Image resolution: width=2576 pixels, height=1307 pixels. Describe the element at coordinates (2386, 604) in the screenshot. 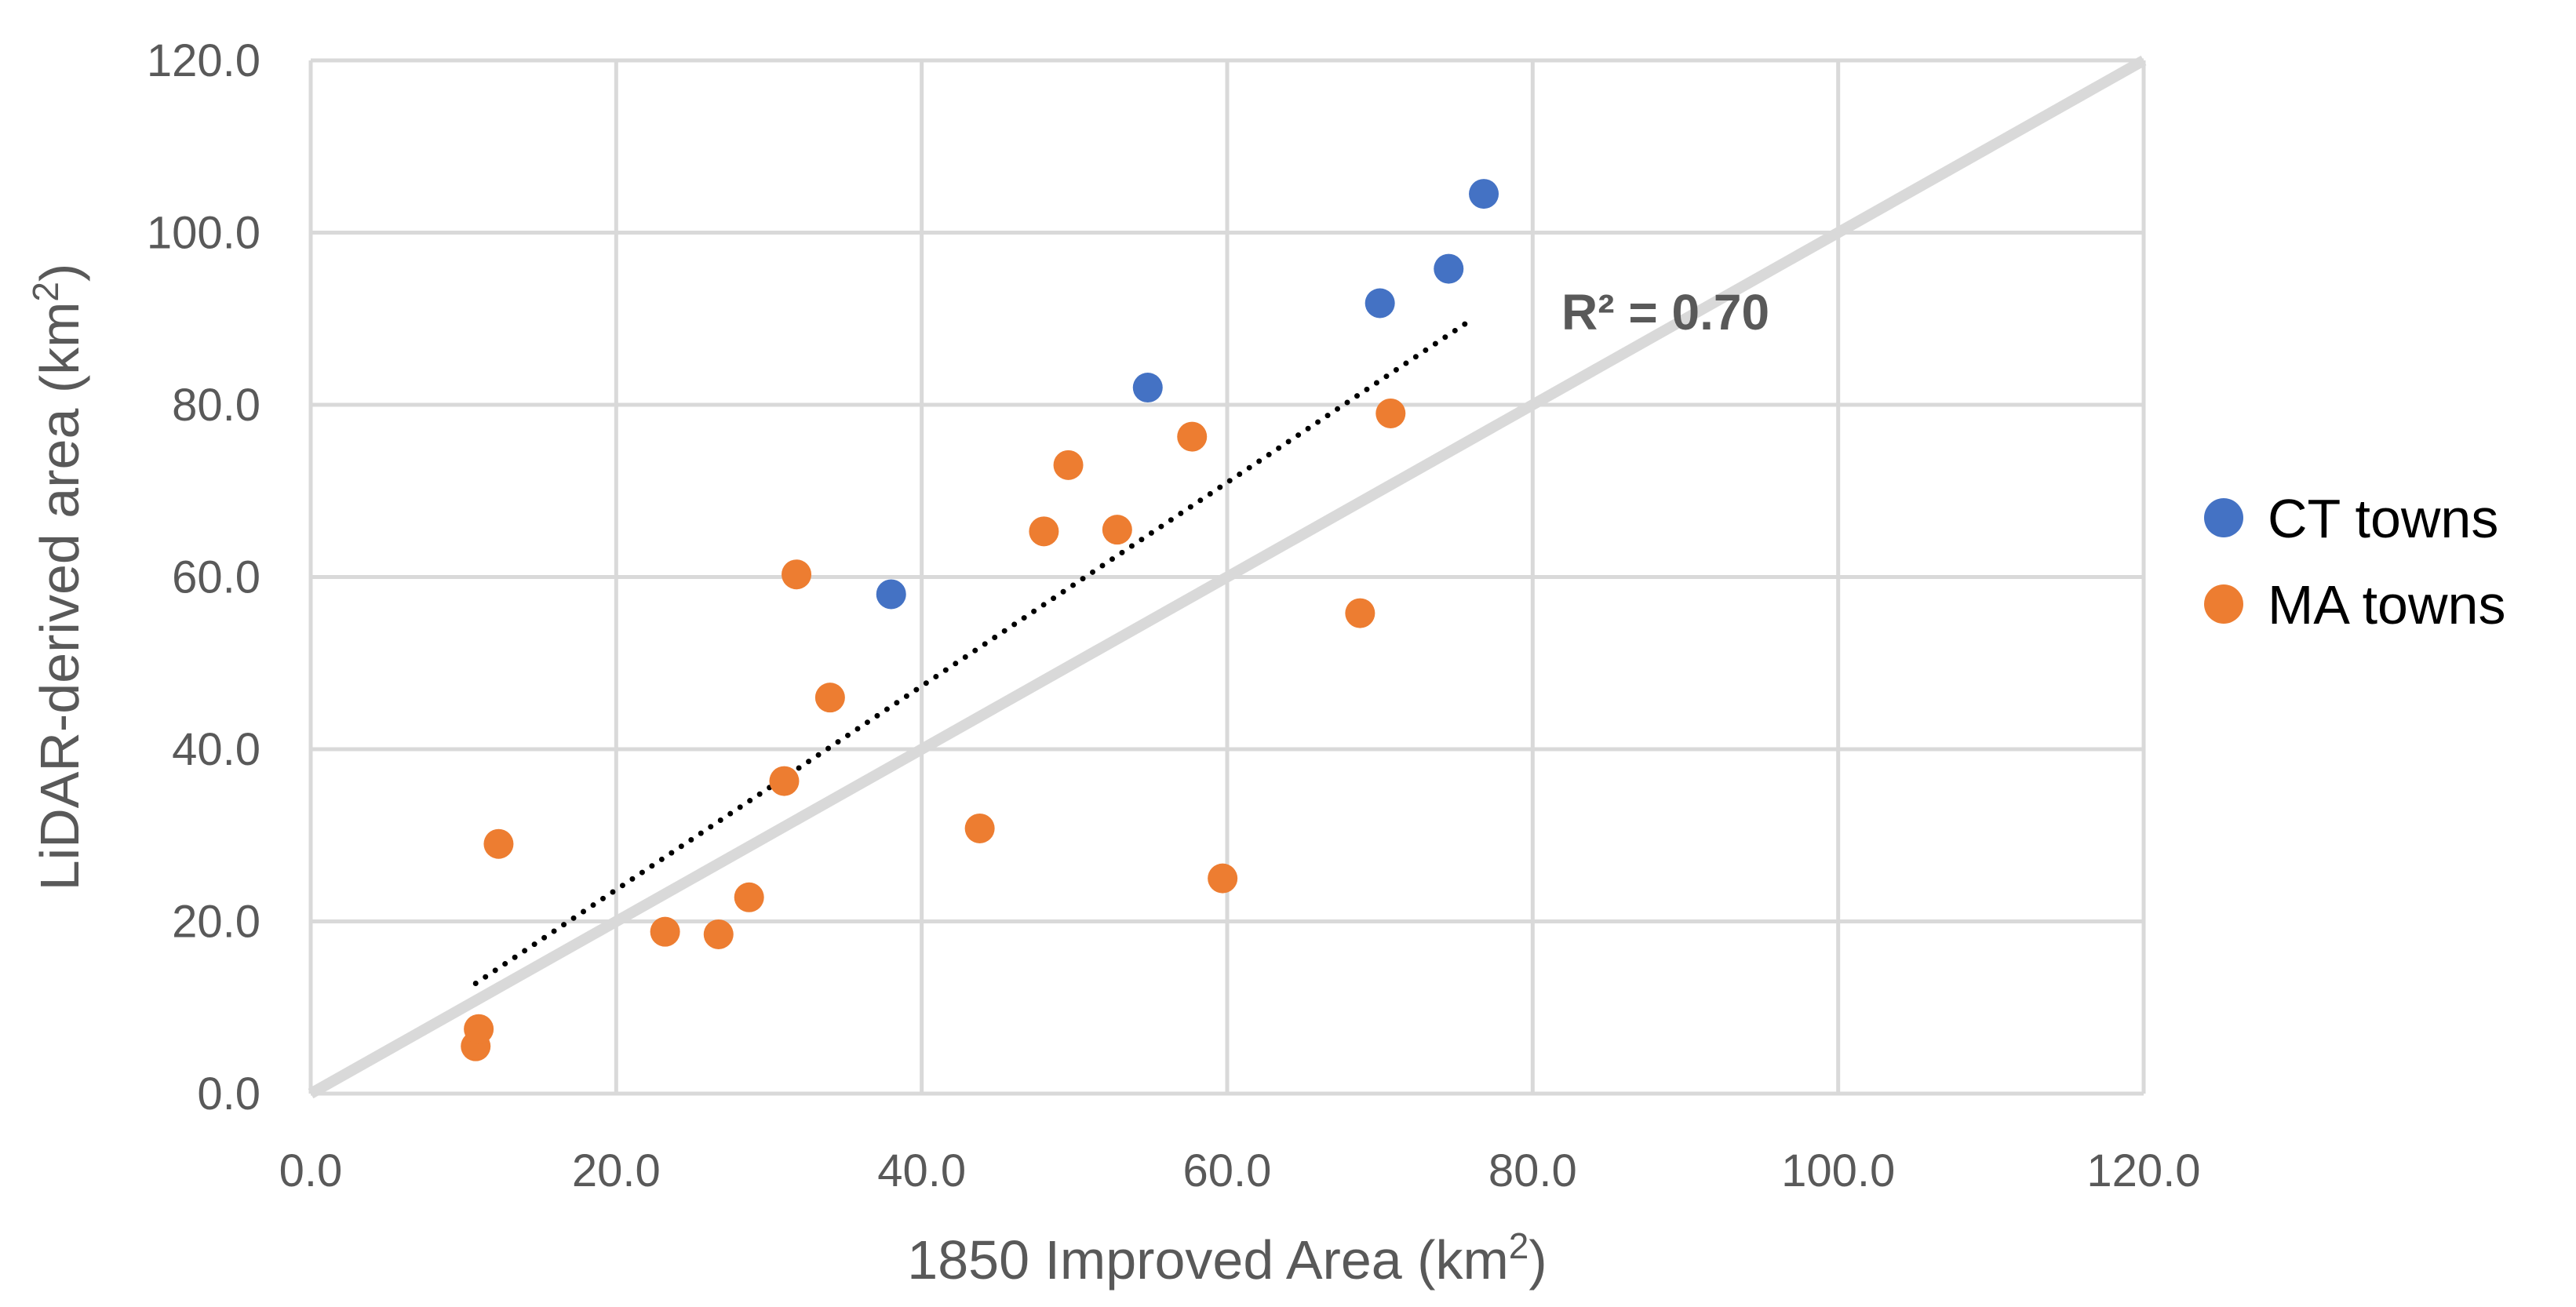

I see `legend-label-ma-towns: MA towns` at that location.